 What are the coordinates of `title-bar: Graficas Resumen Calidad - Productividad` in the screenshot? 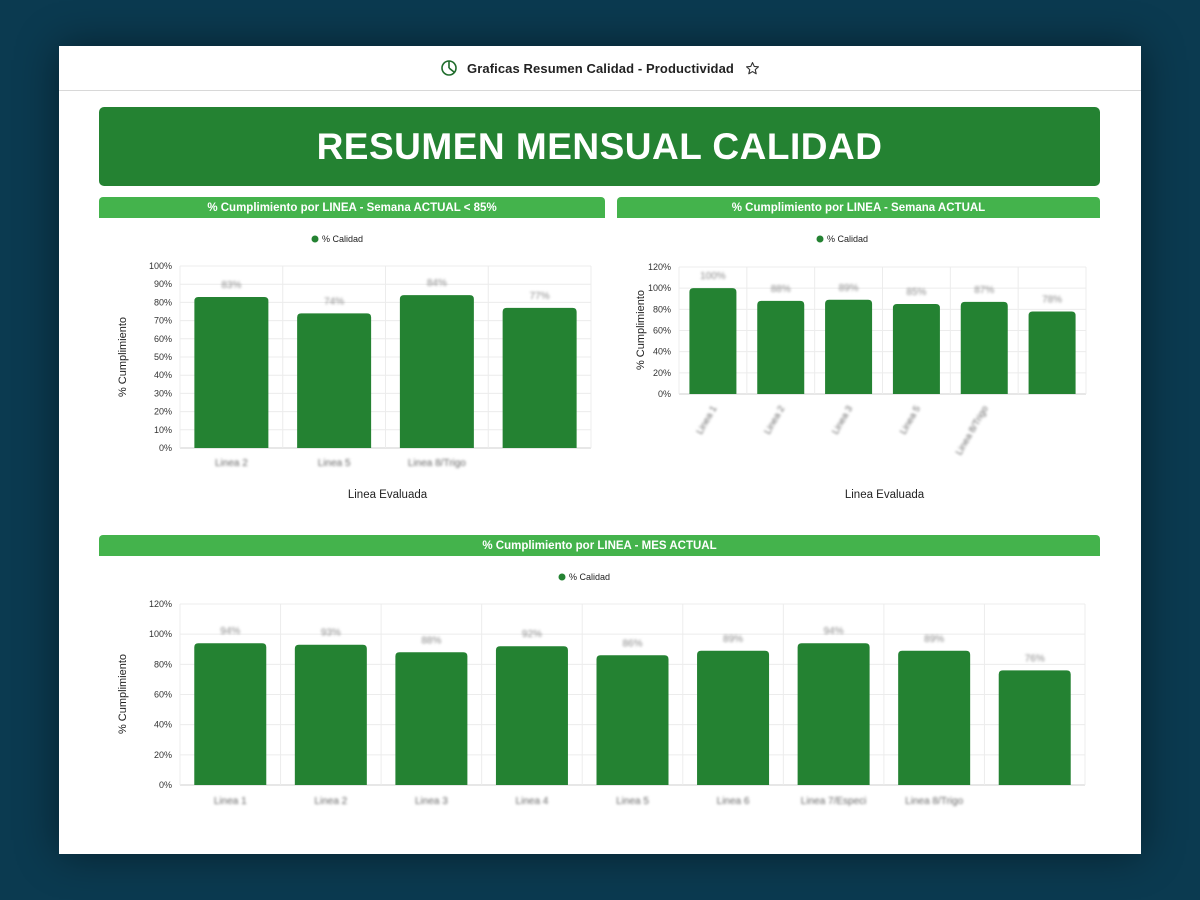 It's located at (600, 68).